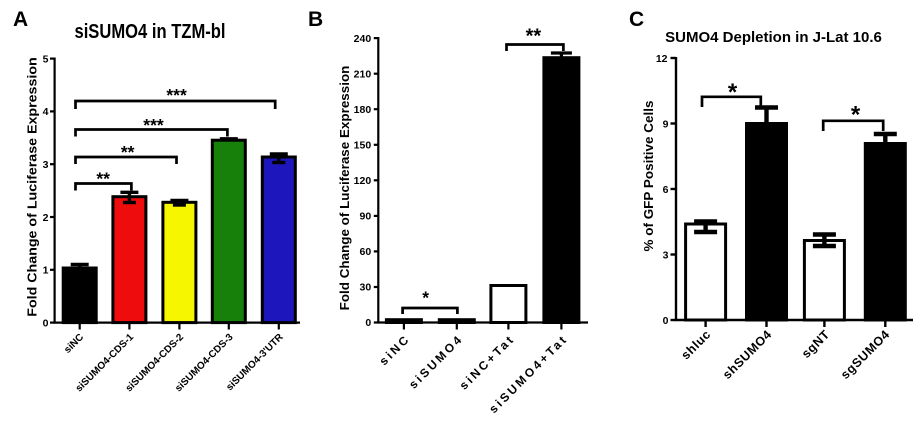 Image resolution: width=921 pixels, height=422 pixels. What do you see at coordinates (366, 252) in the screenshot?
I see `svg-text: 60` at bounding box center [366, 252].